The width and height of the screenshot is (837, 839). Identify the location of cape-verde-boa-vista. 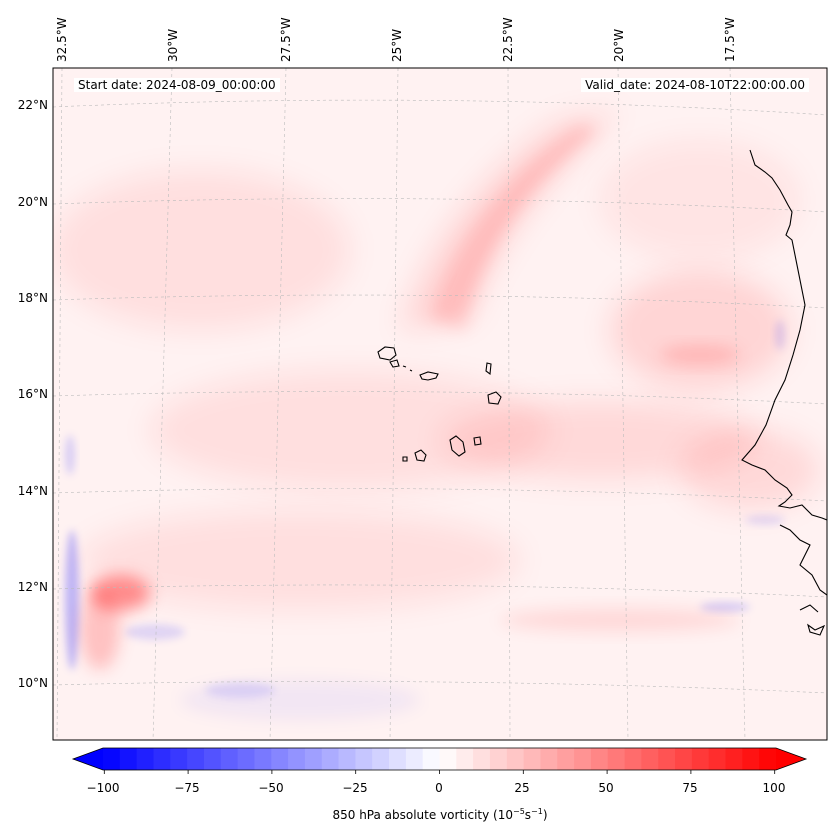
(494, 398).